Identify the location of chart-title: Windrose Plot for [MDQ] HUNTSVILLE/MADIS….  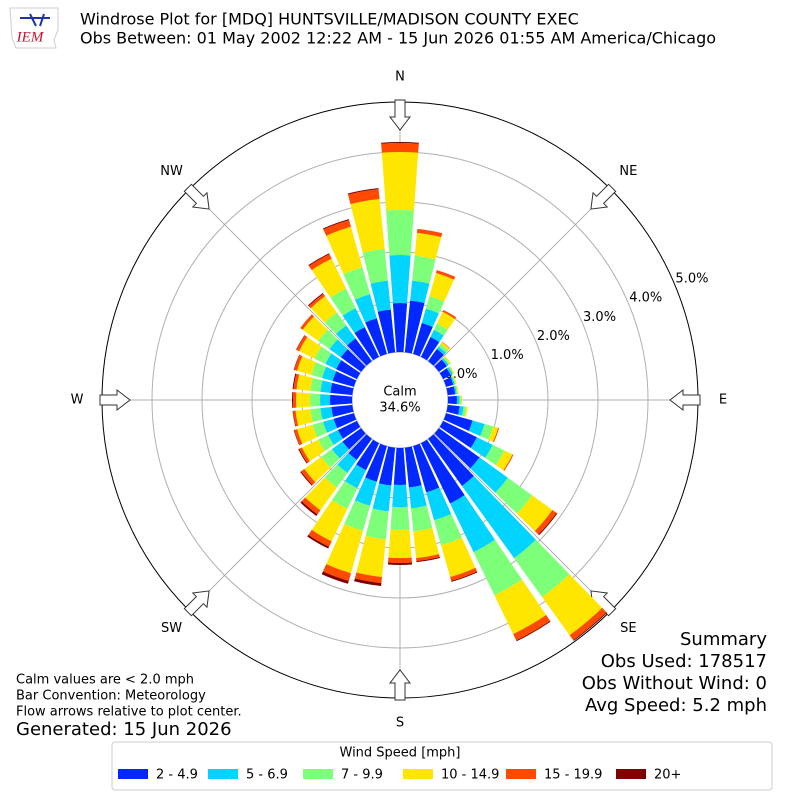
(329, 19).